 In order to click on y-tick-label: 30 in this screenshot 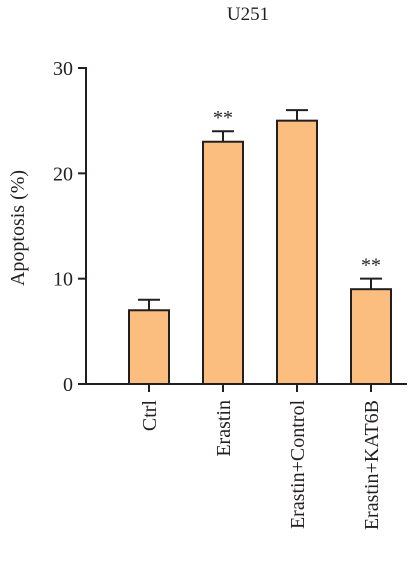, I will do `click(63, 69)`.